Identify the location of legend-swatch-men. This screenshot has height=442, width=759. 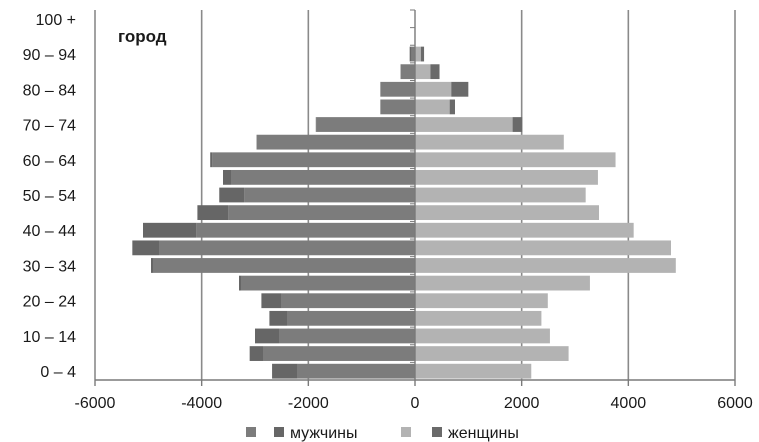
(279, 432).